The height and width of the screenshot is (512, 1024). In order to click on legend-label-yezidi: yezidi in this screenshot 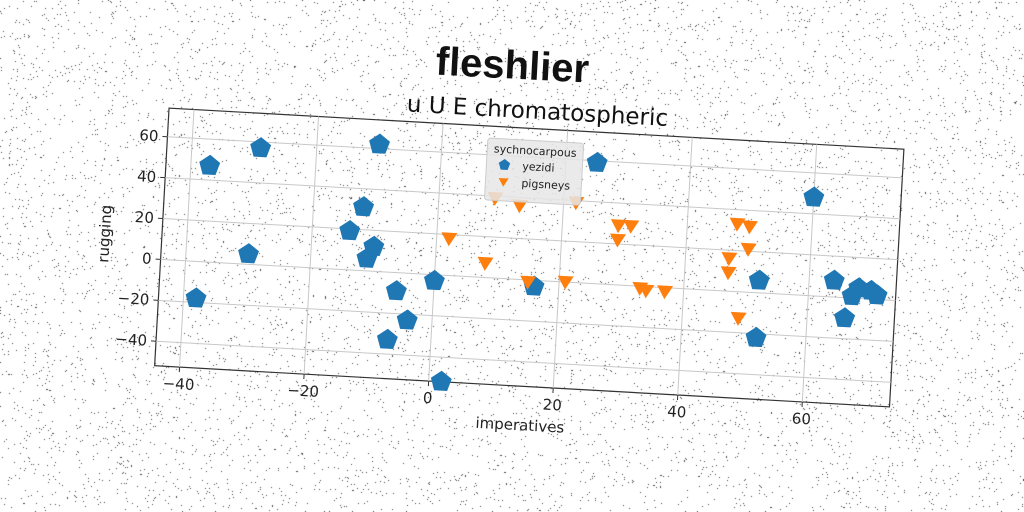, I will do `click(538, 167)`.